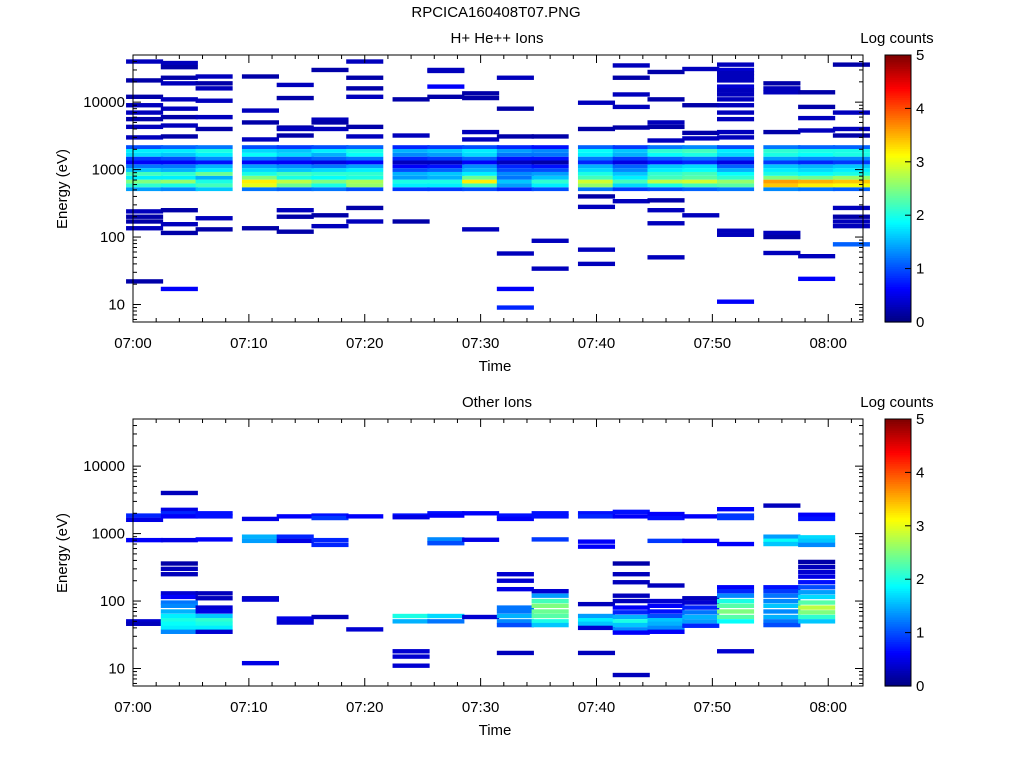 Image resolution: width=1024 pixels, height=768 pixels. What do you see at coordinates (116, 668) in the screenshot?
I see `y-tick-label: 10` at bounding box center [116, 668].